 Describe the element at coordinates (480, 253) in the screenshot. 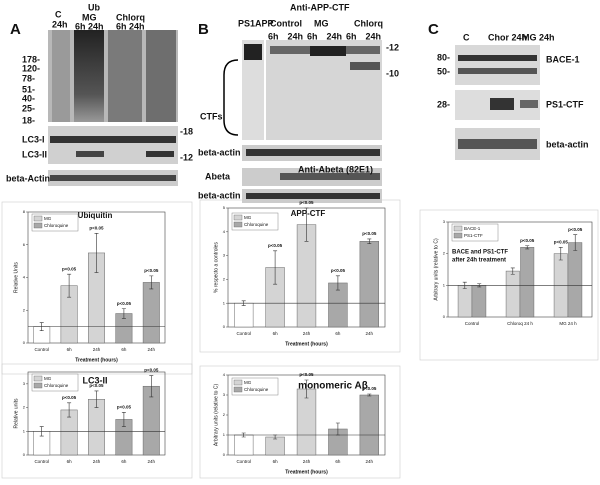

I see `chart-title: BACE and PS1-CTF` at that location.